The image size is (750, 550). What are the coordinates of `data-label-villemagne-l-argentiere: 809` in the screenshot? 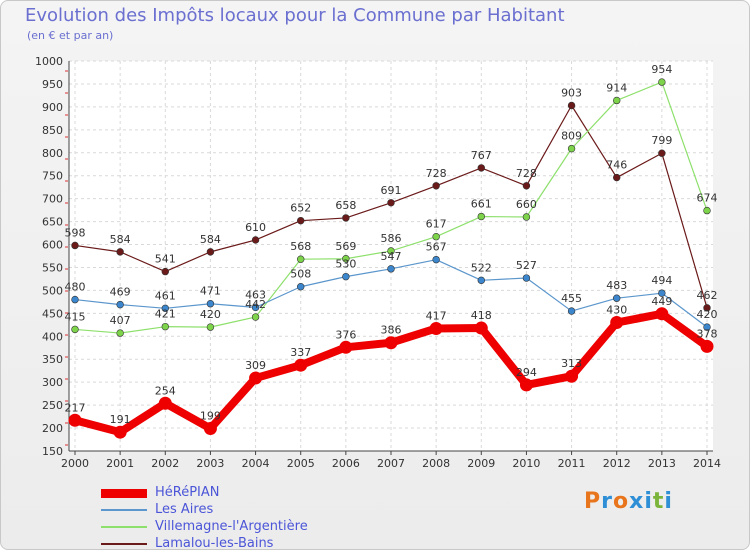 It's located at (571, 136).